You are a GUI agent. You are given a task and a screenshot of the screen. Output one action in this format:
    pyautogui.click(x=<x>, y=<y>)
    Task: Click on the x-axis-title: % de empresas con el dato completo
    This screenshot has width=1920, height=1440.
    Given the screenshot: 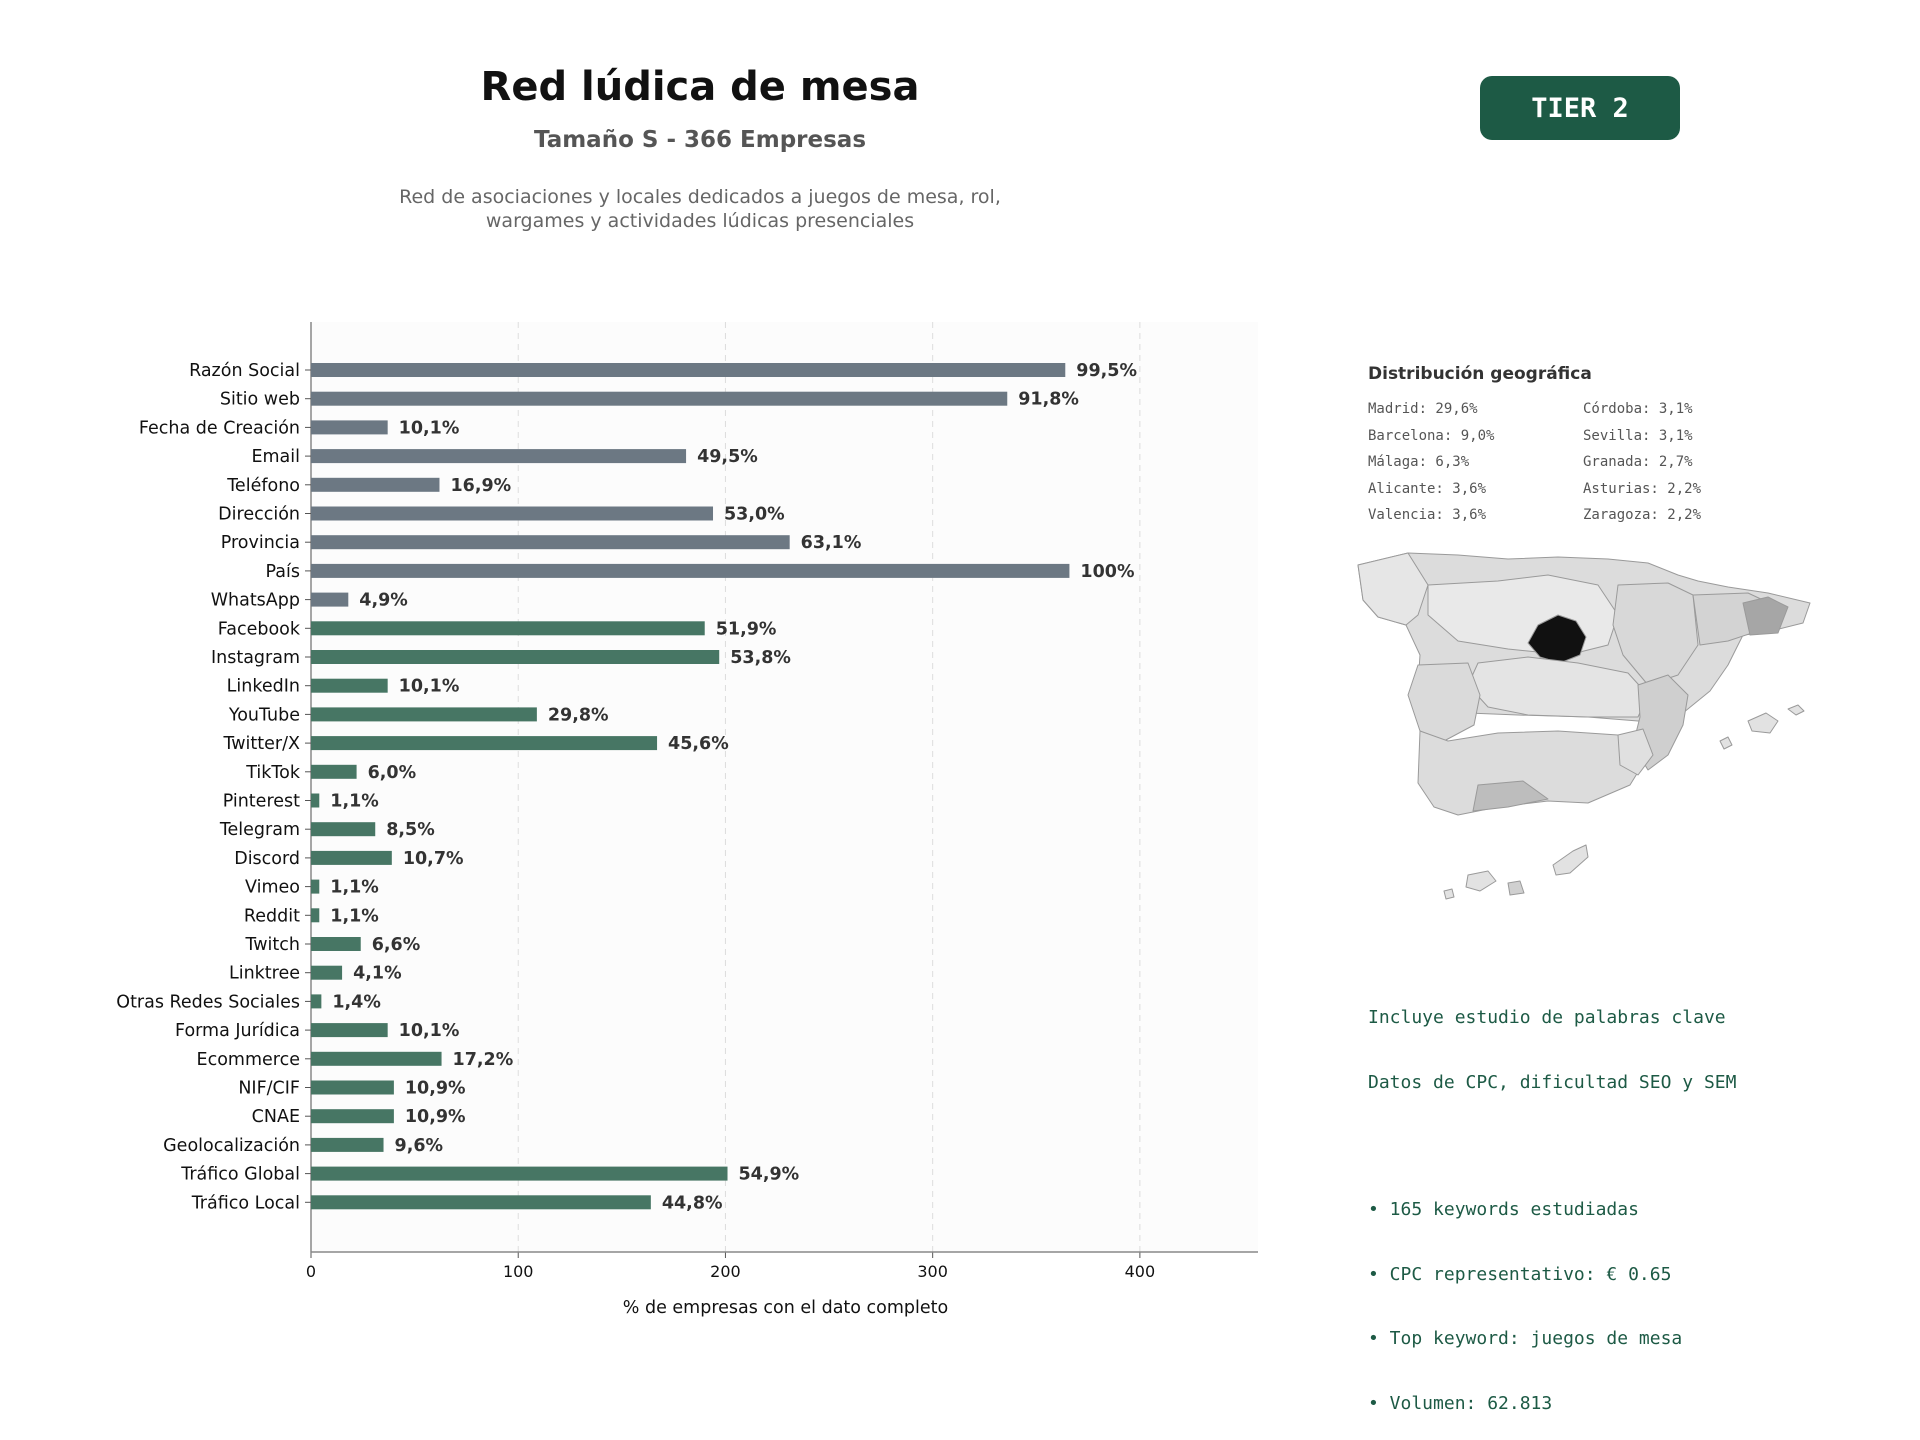 What is the action you would take?
    pyautogui.click(x=785, y=1308)
    